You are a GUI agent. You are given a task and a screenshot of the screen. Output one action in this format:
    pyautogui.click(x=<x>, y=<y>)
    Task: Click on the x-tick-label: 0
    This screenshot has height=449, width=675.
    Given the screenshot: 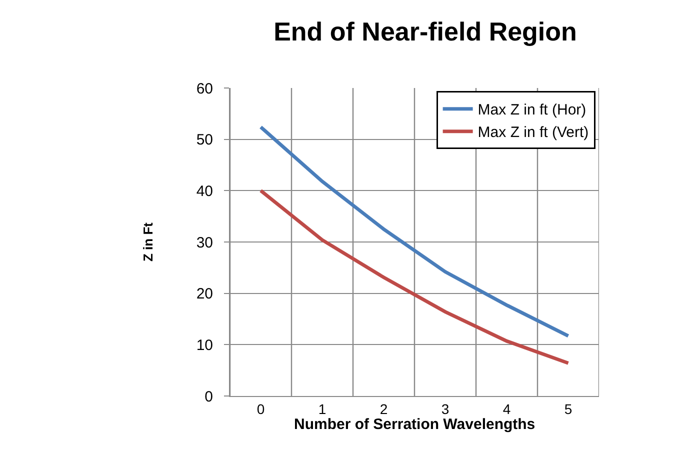 What is the action you would take?
    pyautogui.click(x=260, y=408)
    